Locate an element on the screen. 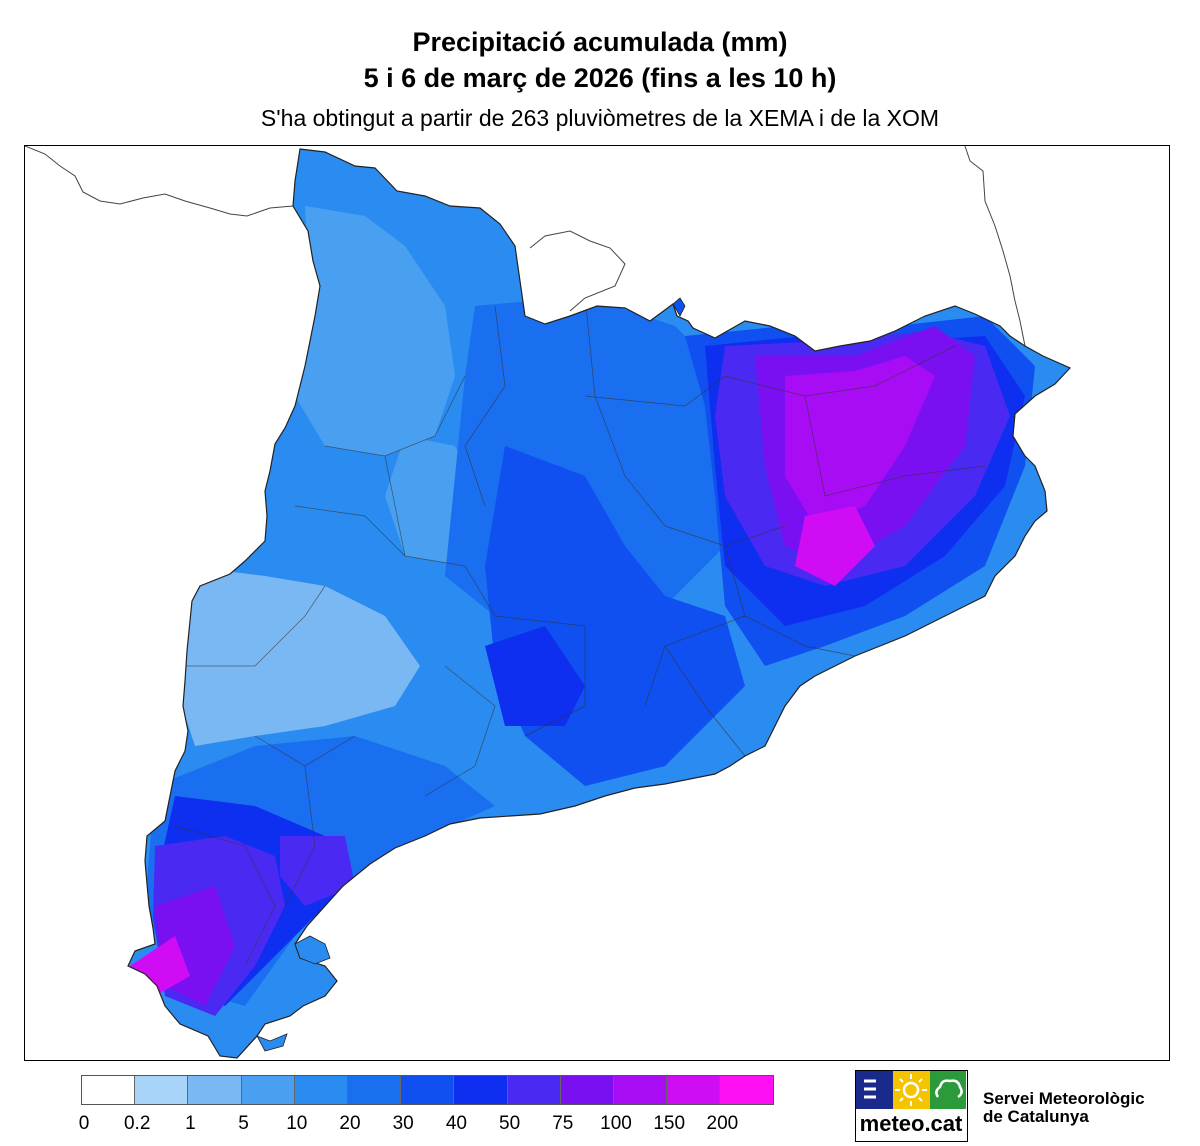 This screenshot has width=1200, height=1146. legend-label: 50 is located at coordinates (510, 1123).